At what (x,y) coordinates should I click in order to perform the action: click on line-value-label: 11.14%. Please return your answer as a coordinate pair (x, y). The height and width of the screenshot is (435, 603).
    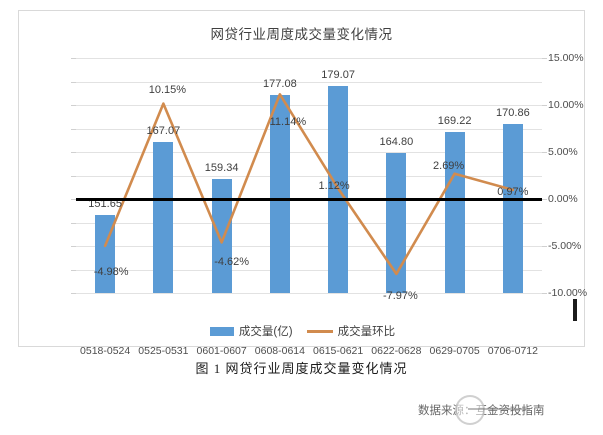
    Looking at the image, I should click on (288, 122).